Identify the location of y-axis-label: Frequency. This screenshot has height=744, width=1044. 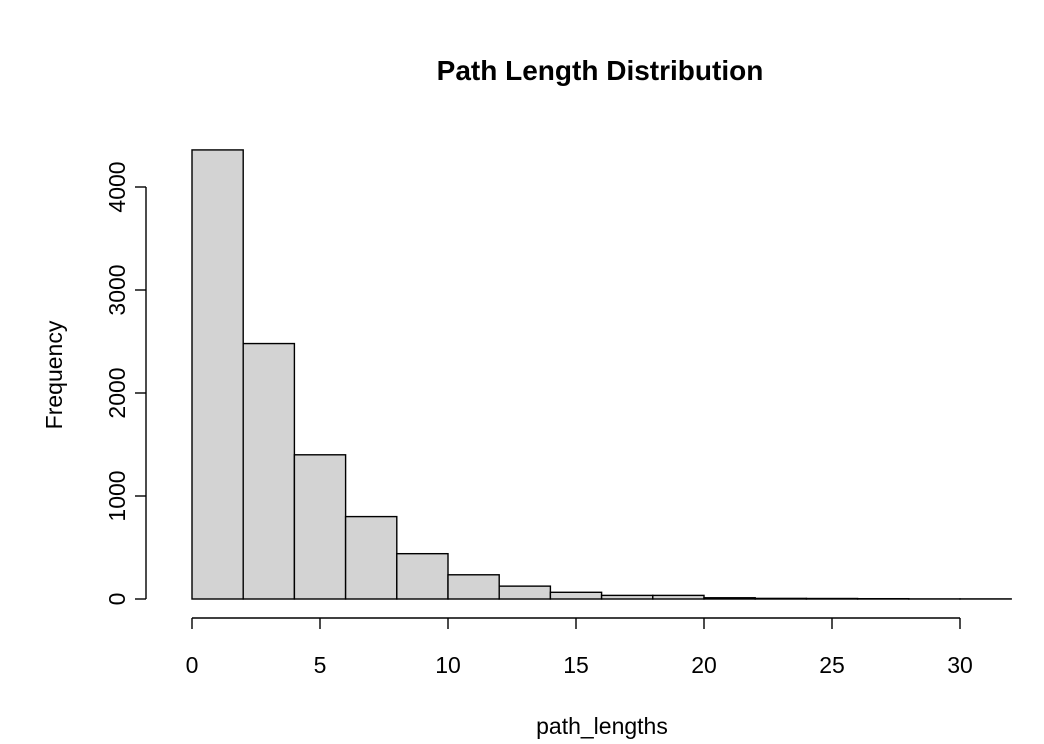
(54, 374).